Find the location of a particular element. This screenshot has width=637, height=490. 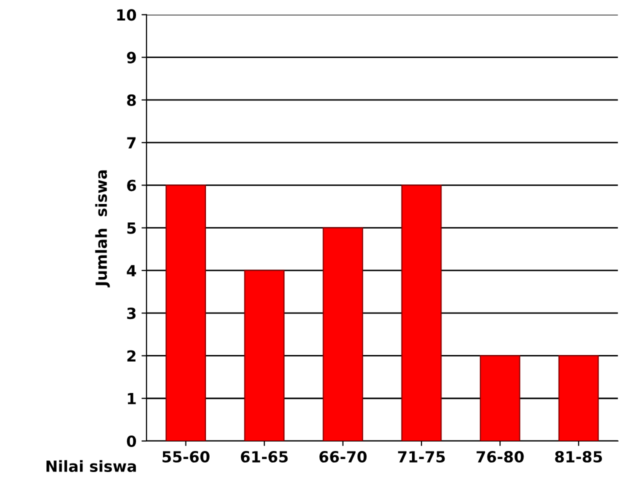

y-tick-label: 4 is located at coordinates (131, 270).